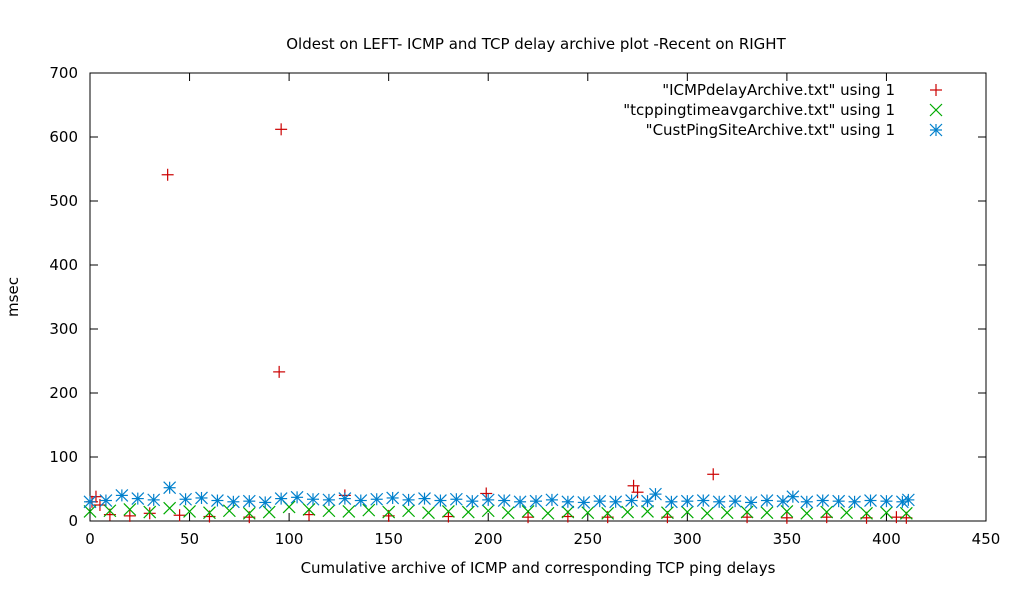 This screenshot has height=605, width=1020. I want to click on x-tick-label: 300, so click(687, 539).